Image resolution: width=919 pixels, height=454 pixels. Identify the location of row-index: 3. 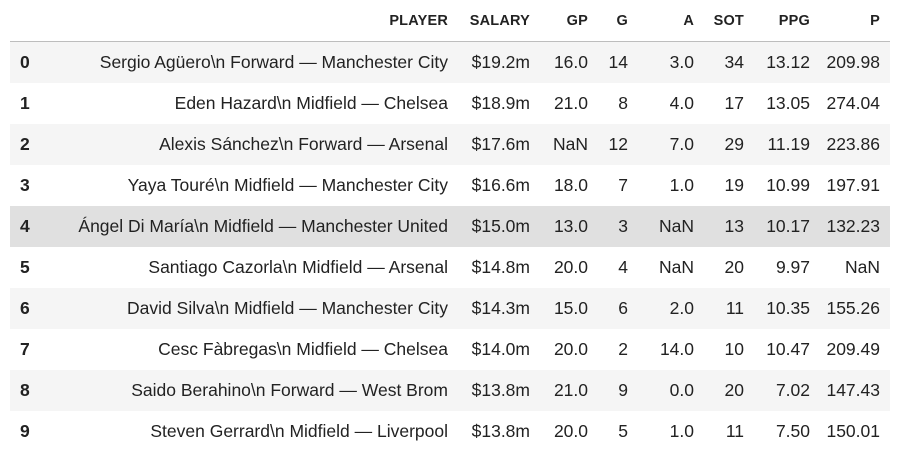
(25, 185).